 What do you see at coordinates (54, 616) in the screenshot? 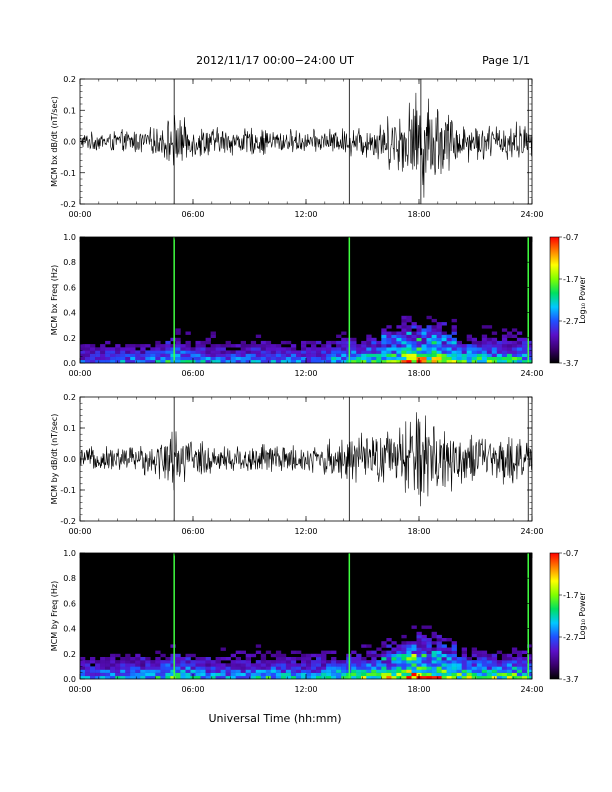
I see `y-axis-label: MCM by Freq (Hz)` at bounding box center [54, 616].